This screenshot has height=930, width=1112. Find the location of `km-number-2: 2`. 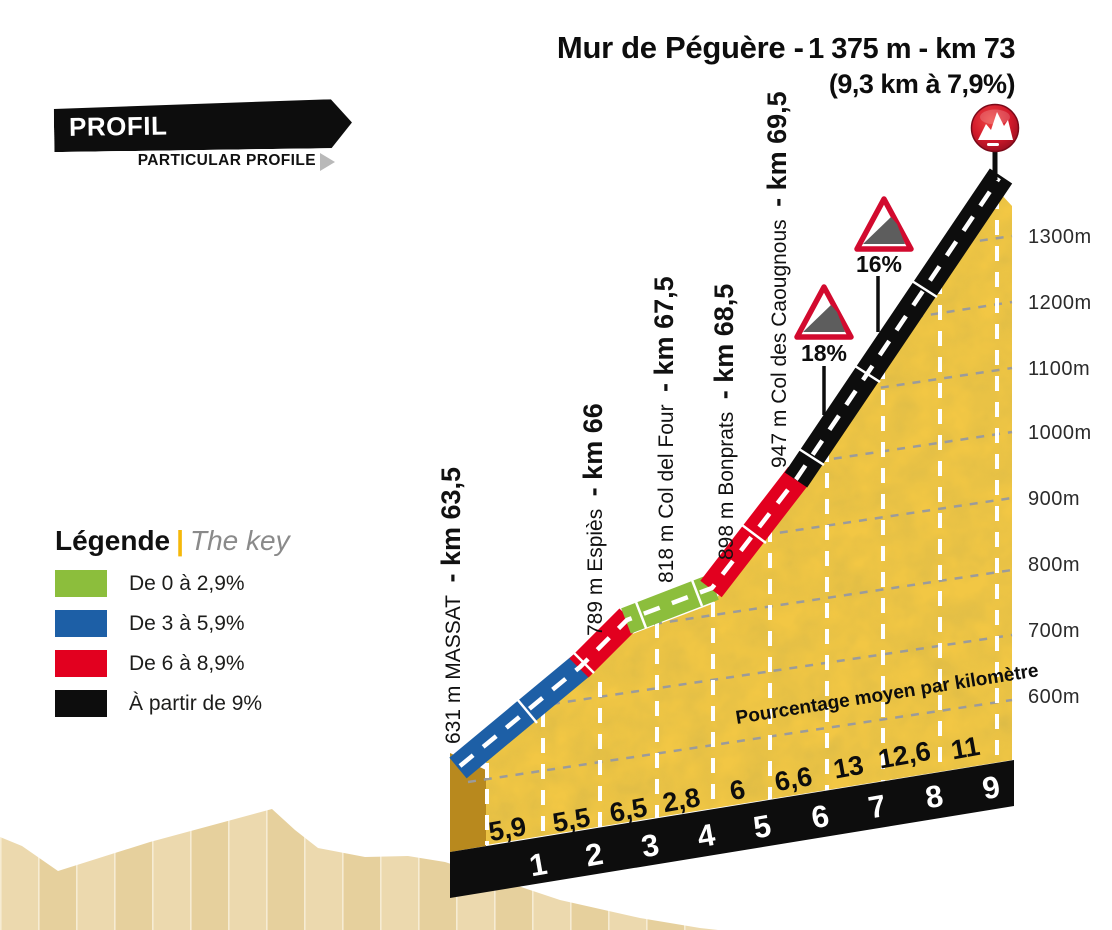

km-number-2: 2 is located at coordinates (594, 854).